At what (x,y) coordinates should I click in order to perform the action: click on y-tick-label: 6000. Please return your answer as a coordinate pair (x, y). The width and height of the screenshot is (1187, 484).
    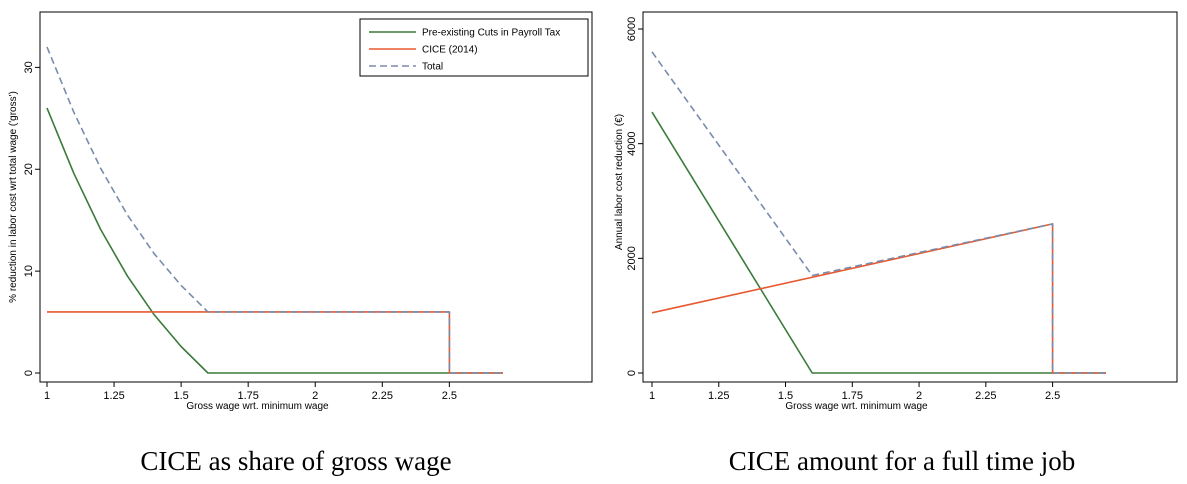
    Looking at the image, I should click on (632, 29).